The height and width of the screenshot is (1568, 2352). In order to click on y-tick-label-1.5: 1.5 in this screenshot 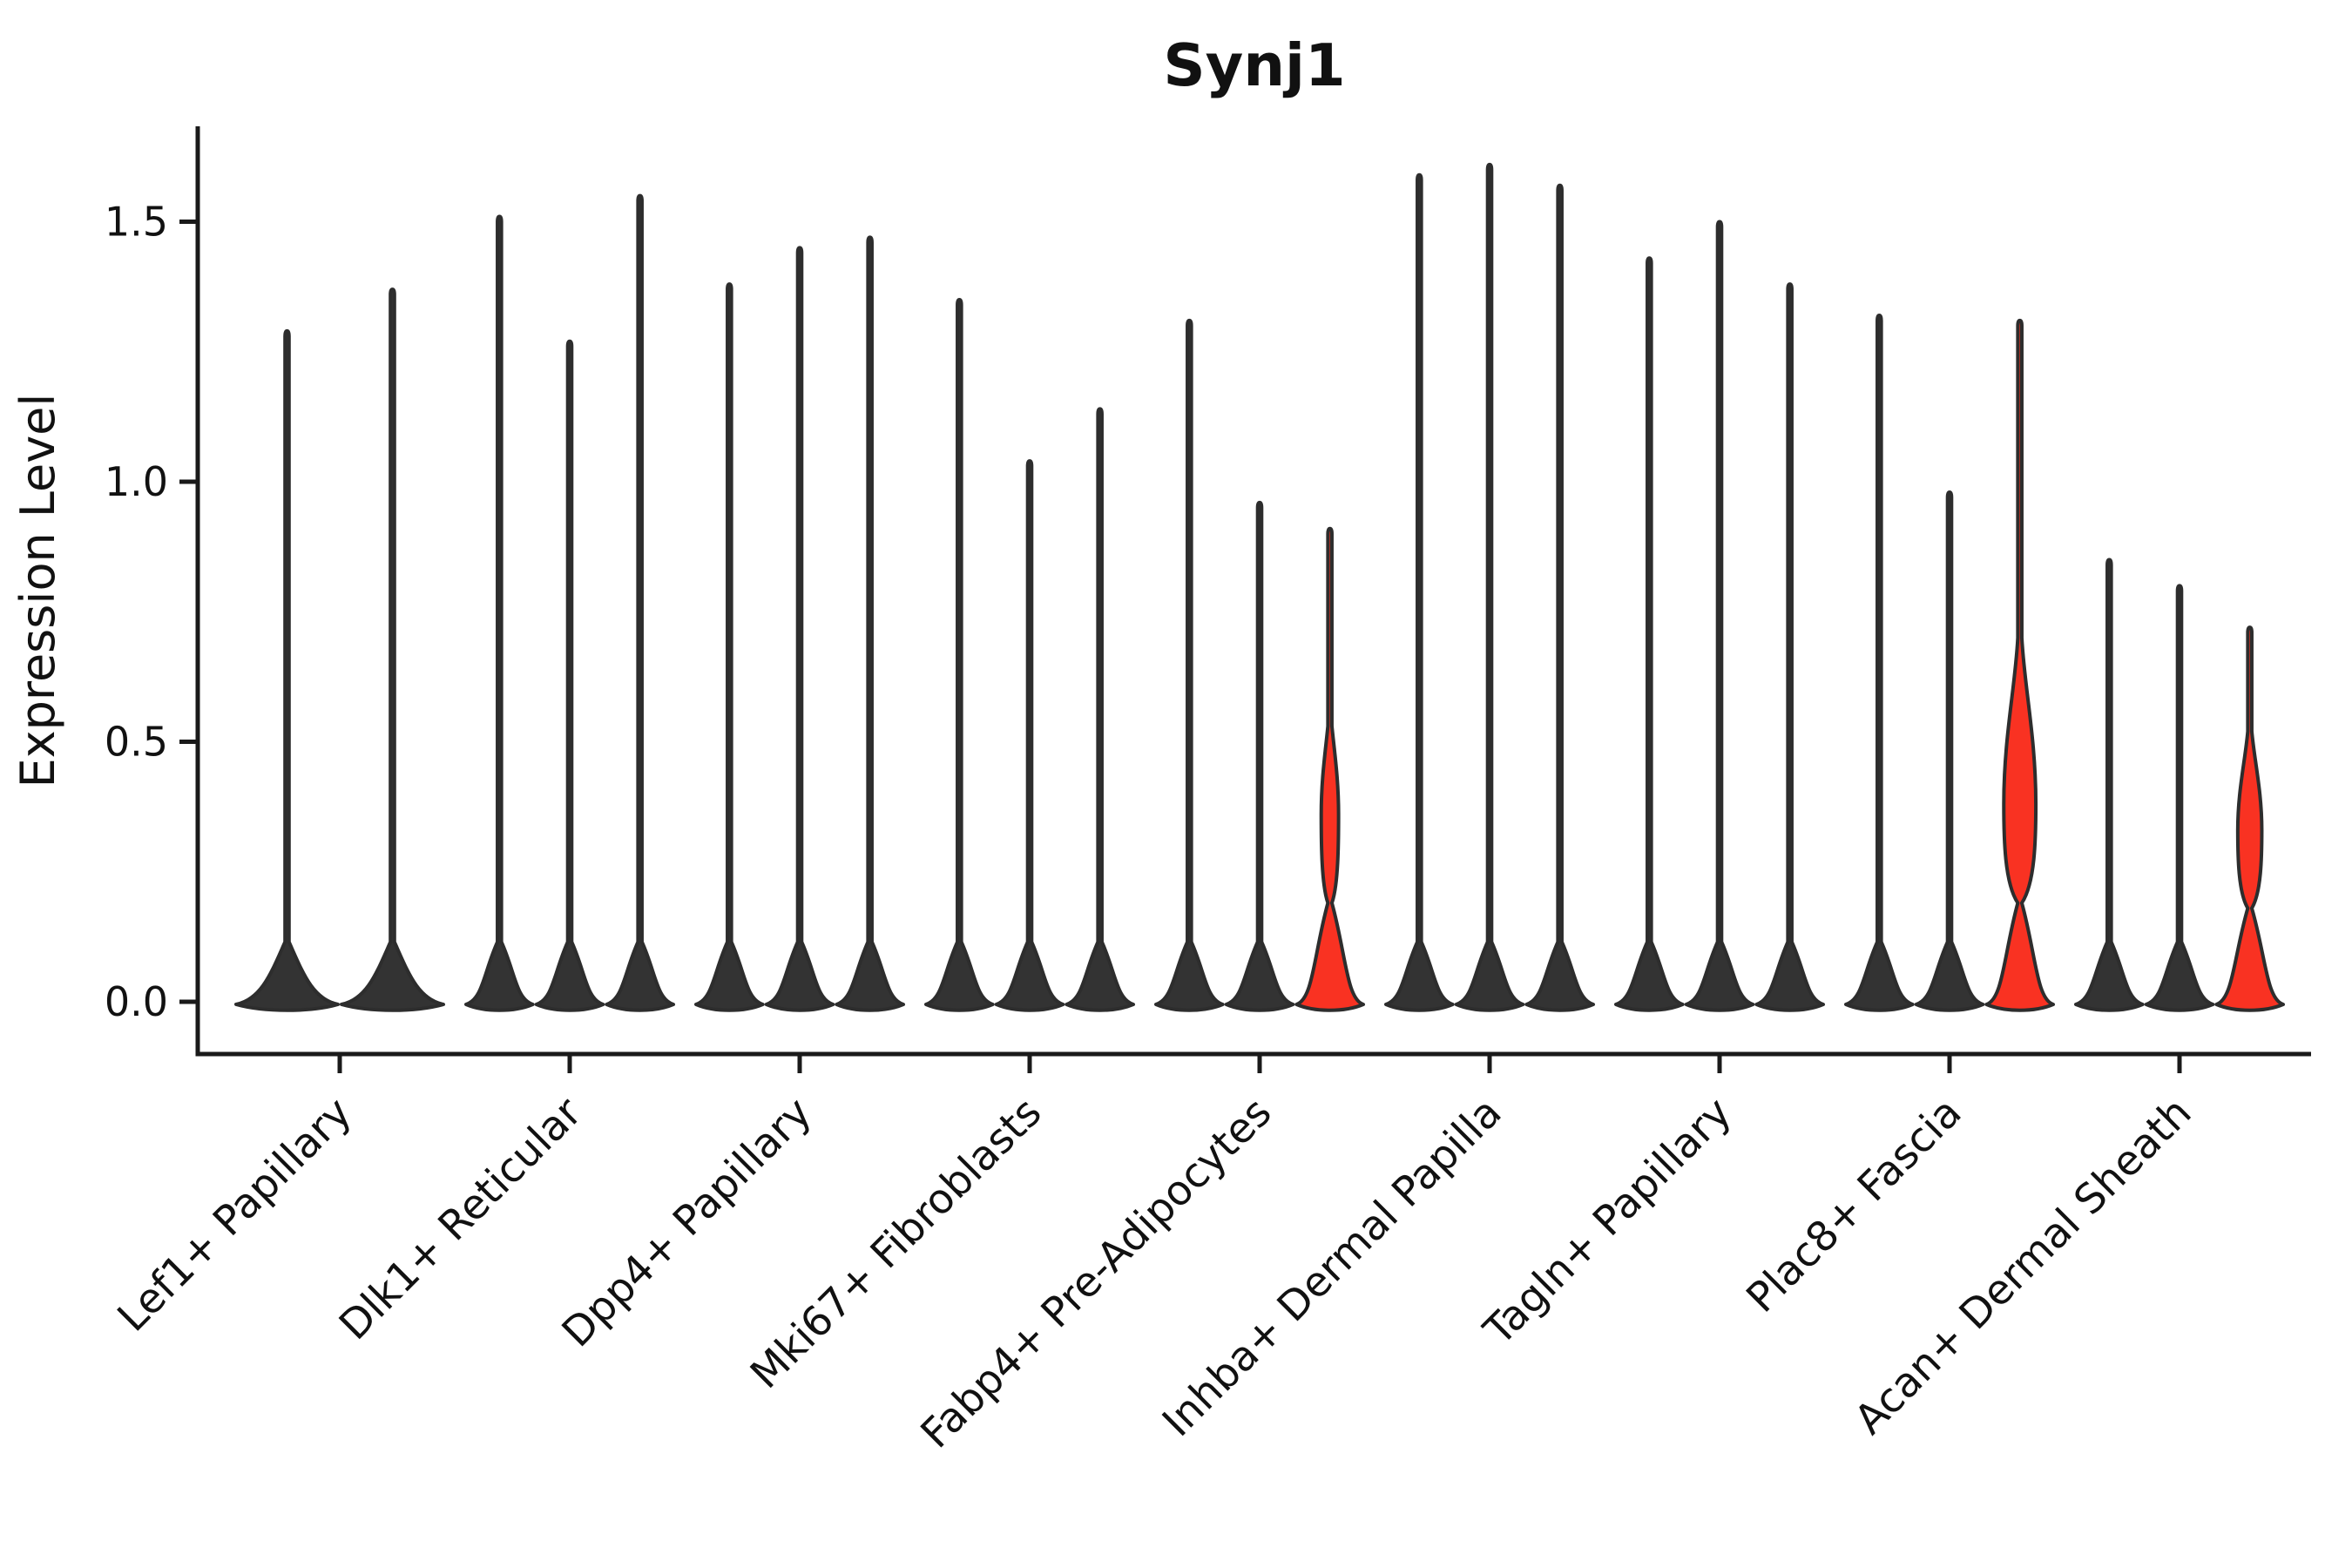, I will do `click(136, 222)`.